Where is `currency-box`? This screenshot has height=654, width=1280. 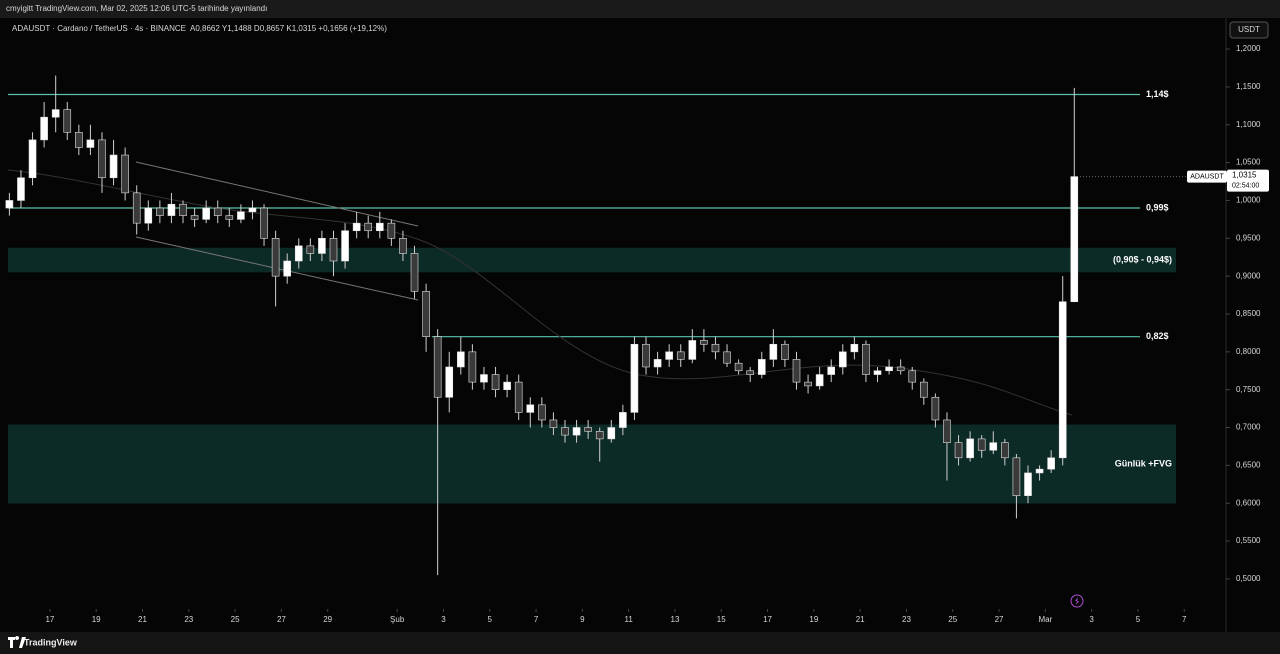
currency-box is located at coordinates (1249, 30).